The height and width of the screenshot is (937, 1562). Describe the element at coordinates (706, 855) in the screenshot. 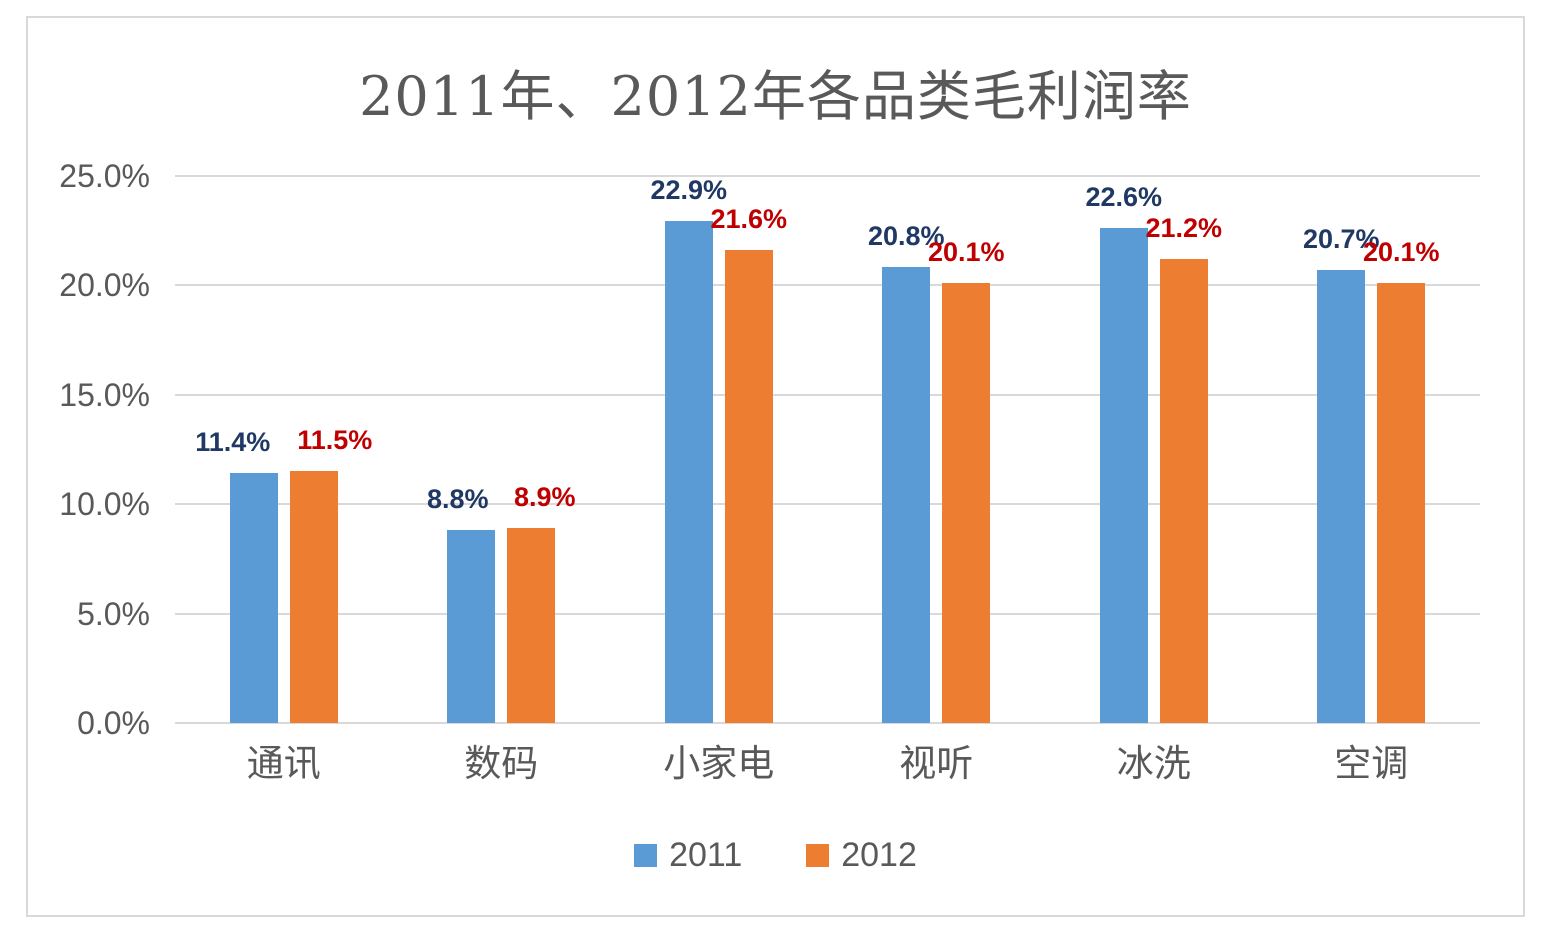

I see `legend-label-2011: 2011` at that location.